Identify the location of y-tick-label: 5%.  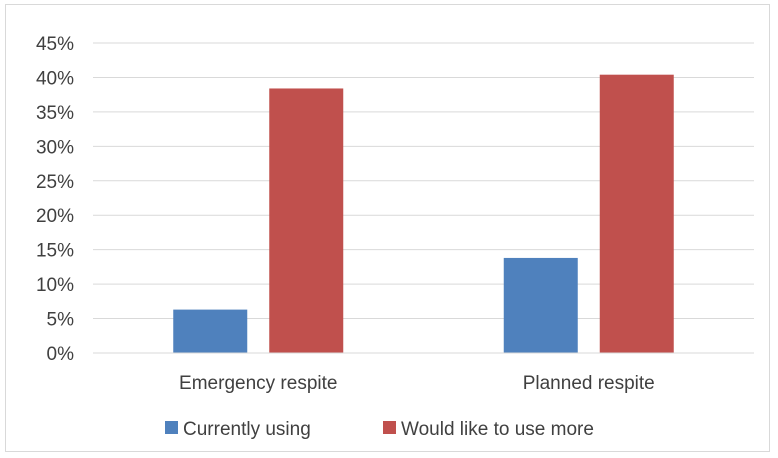
(61, 320).